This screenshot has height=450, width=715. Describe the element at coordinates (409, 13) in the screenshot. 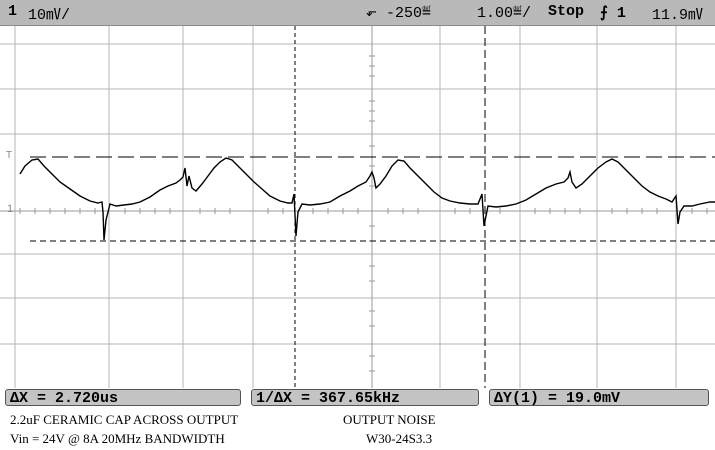

I see `horizontal-delay: -250≝` at that location.